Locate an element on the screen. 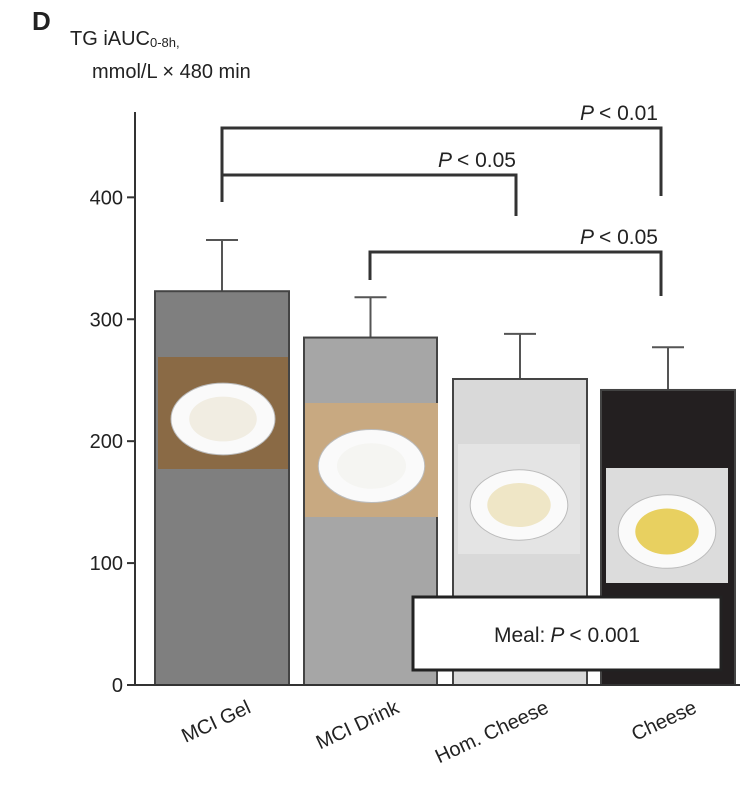 The height and width of the screenshot is (795, 745). p-value: < 0.001 is located at coordinates (604, 635).